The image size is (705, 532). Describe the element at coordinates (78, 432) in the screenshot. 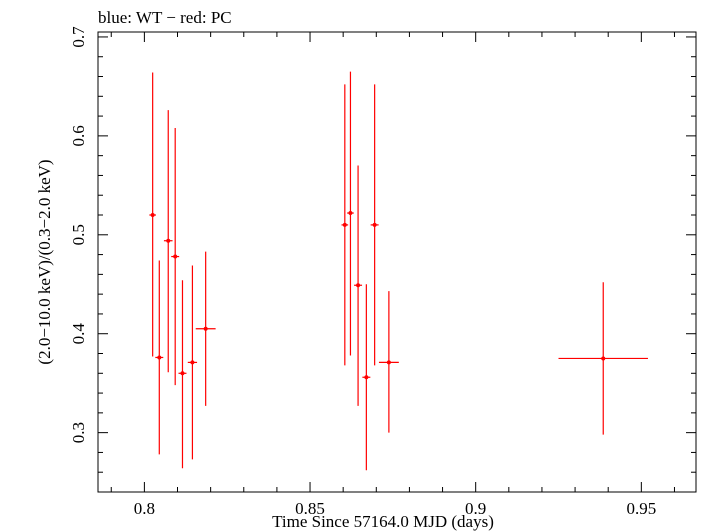

I see `y-tick-label: 0.3` at that location.